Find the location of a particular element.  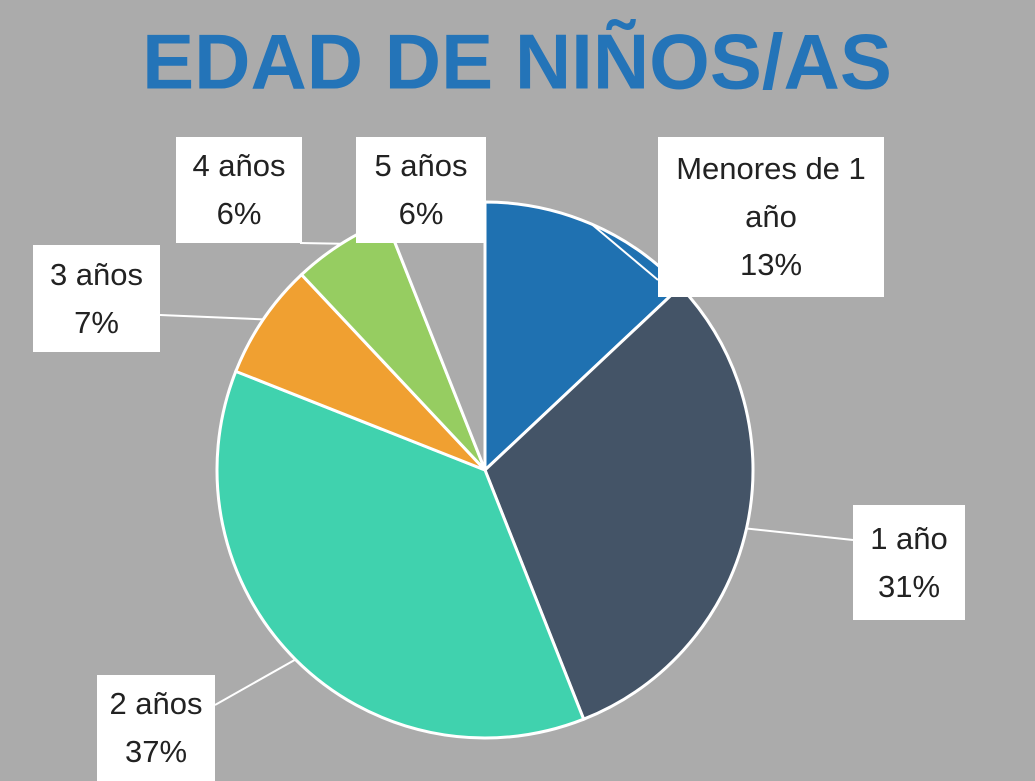

label-text: 2 años is located at coordinates (156, 703).